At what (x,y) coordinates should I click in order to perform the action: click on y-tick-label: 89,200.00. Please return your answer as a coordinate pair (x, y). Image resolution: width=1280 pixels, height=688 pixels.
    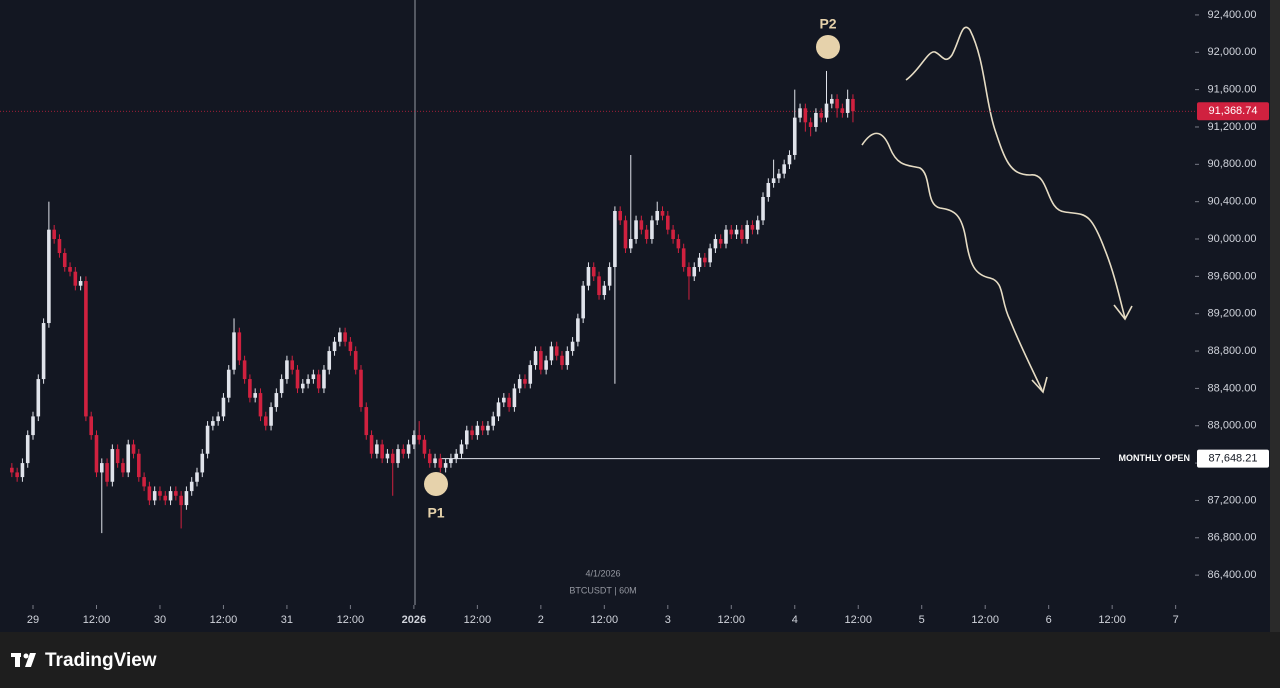
    Looking at the image, I should click on (1232, 314).